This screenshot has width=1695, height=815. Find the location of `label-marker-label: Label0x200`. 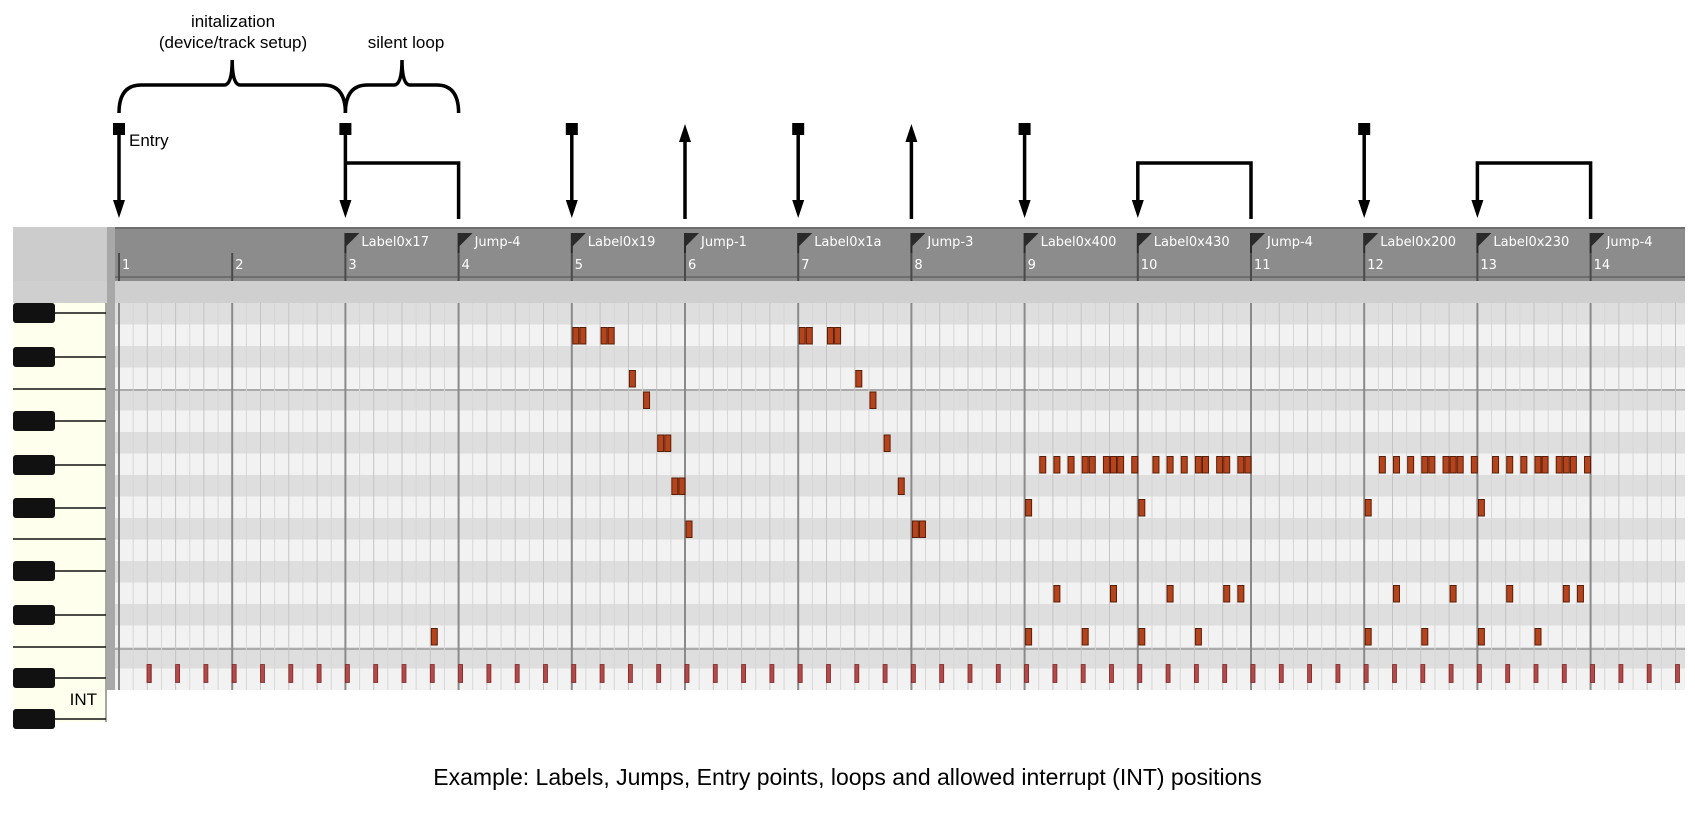

label-marker-label: Label0x200 is located at coordinates (1418, 242).